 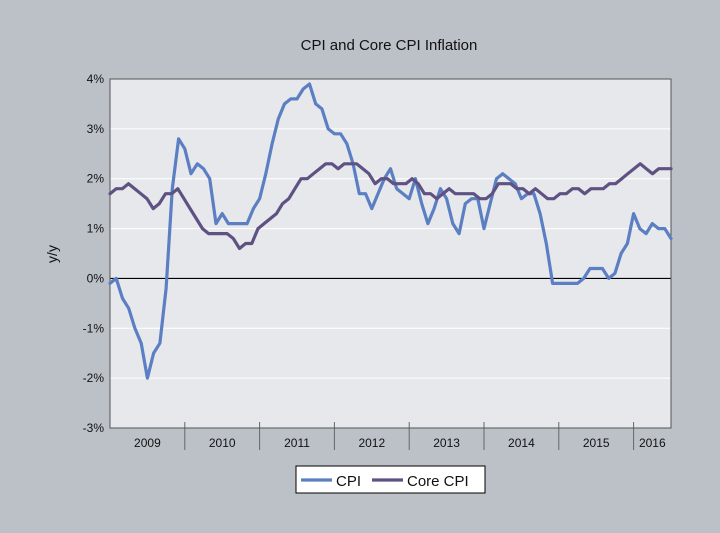 I want to click on x-tick-label: 2012, so click(x=371, y=443).